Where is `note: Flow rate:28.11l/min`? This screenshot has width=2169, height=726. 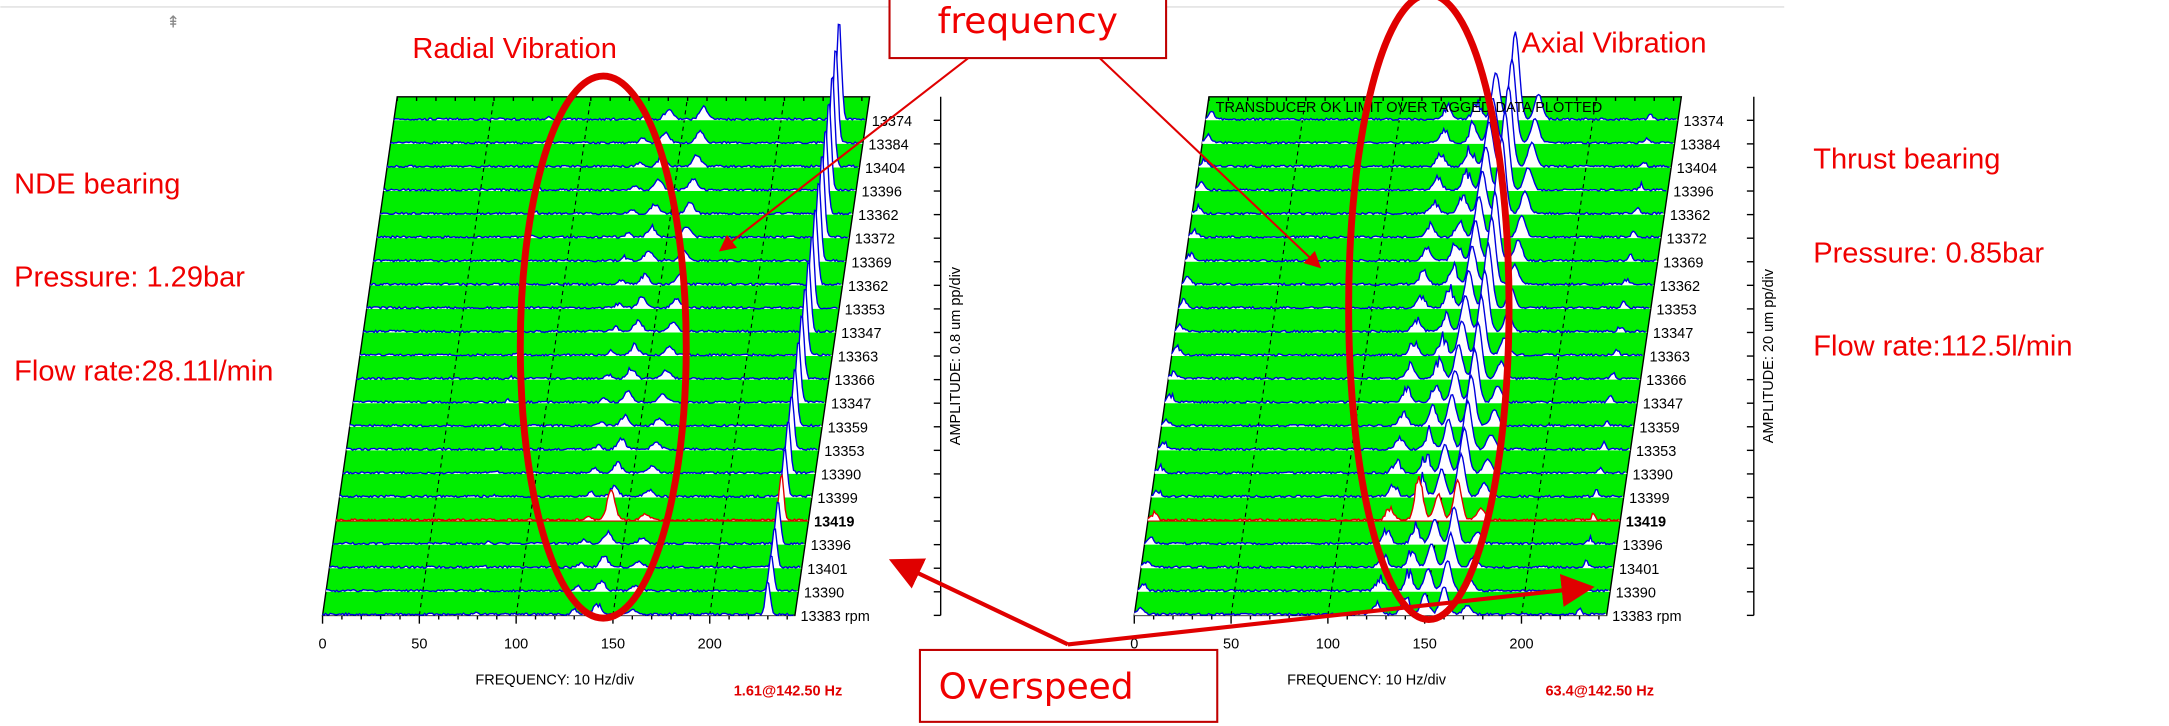 note: Flow rate:28.11l/min is located at coordinates (143, 371).